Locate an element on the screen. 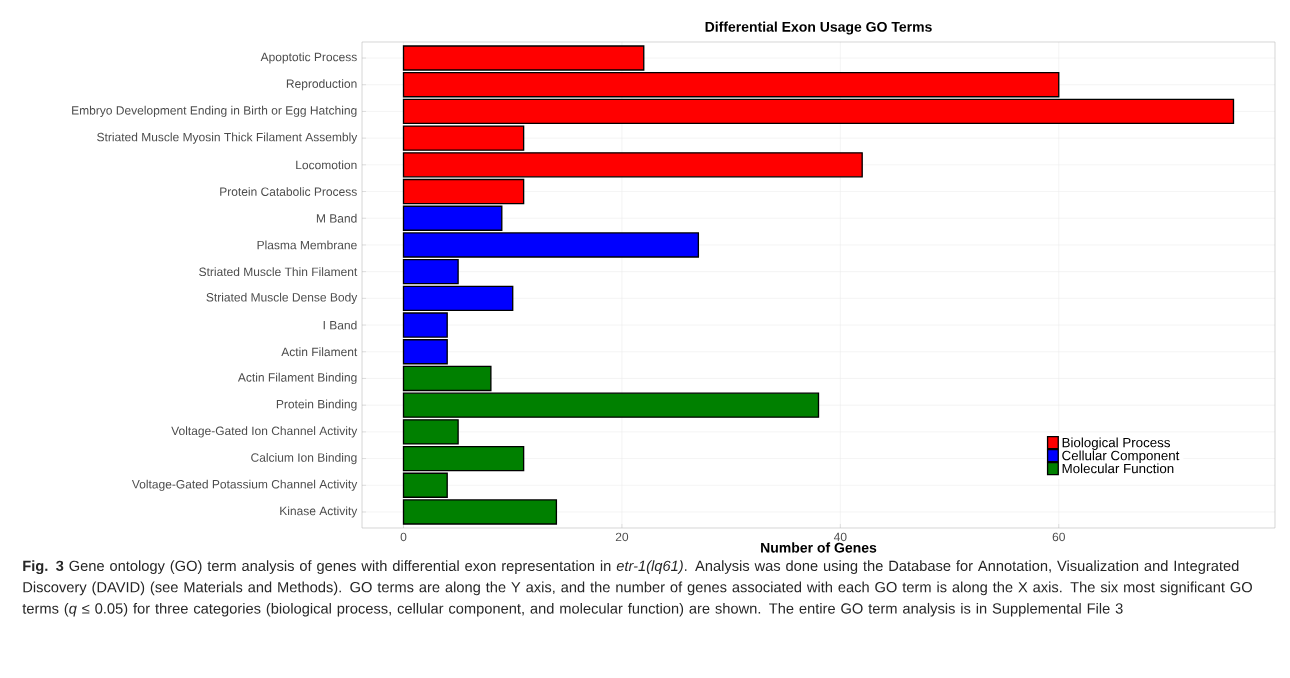 Image resolution: width=1290 pixels, height=678 pixels. y-tick-label: Protein Binding is located at coordinates (316, 405).